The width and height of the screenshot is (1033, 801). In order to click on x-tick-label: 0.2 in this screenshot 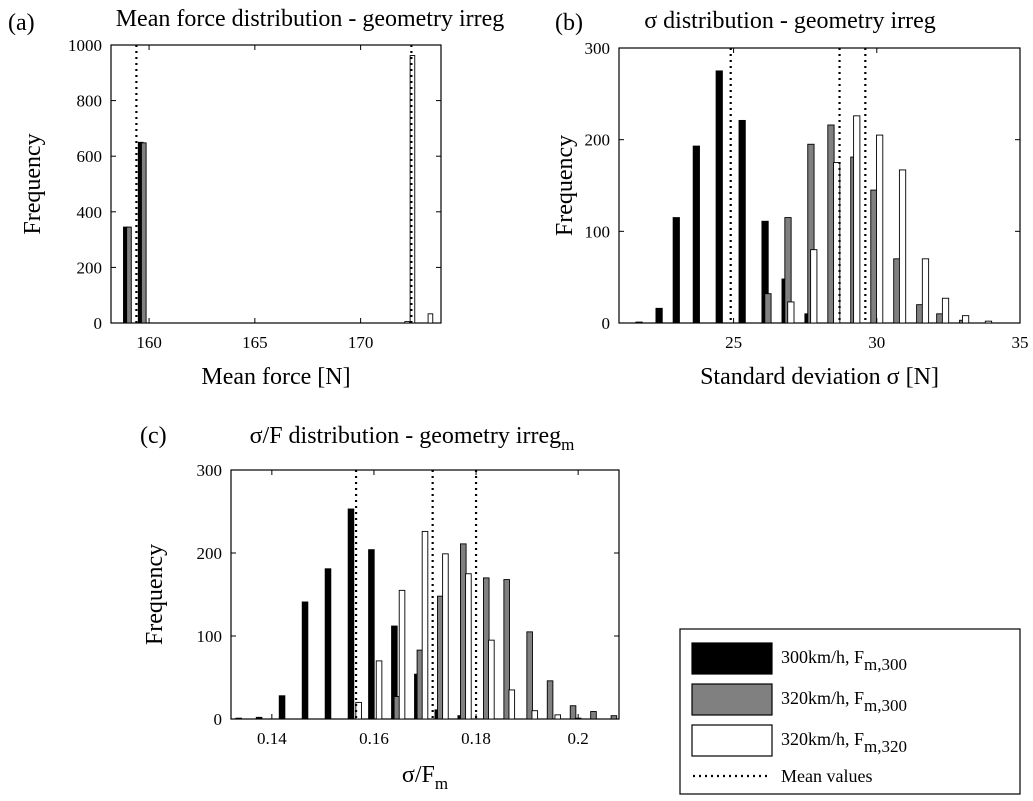, I will do `click(578, 738)`.